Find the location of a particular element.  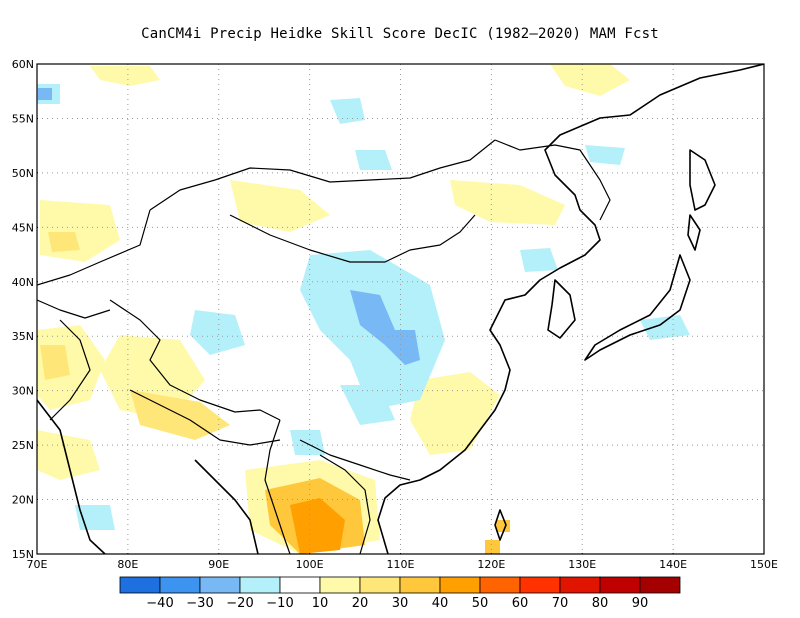

shade-negative-sichuan-lightblue is located at coordinates (367, 405).